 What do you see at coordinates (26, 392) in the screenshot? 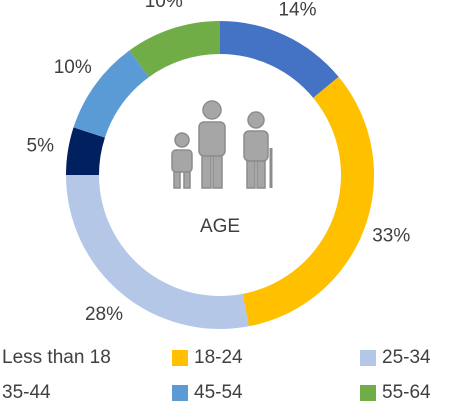
I see `legend-label: 35-44` at bounding box center [26, 392].